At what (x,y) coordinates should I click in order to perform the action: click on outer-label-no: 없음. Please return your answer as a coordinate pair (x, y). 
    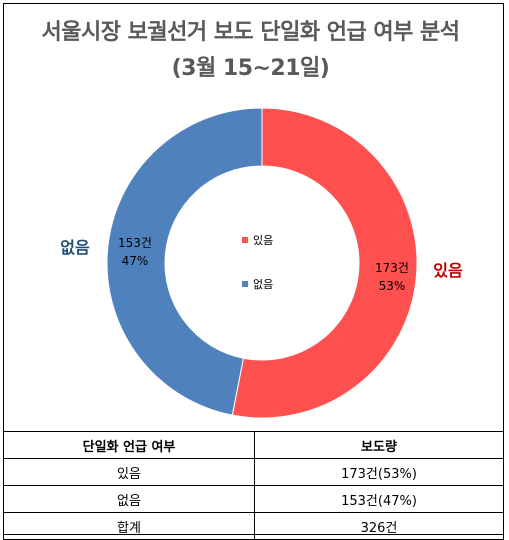
    Looking at the image, I should click on (75, 247).